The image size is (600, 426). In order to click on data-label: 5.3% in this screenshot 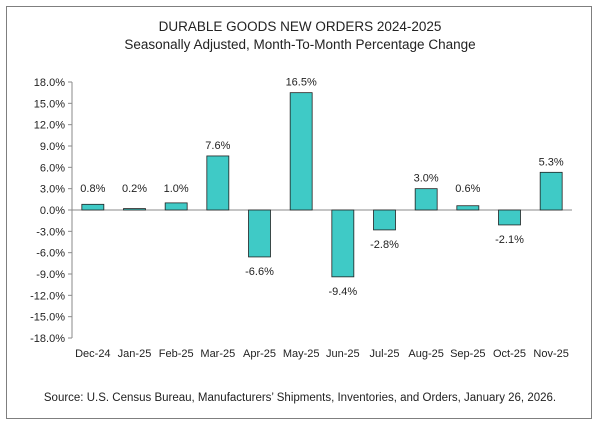, I will do `click(551, 162)`.